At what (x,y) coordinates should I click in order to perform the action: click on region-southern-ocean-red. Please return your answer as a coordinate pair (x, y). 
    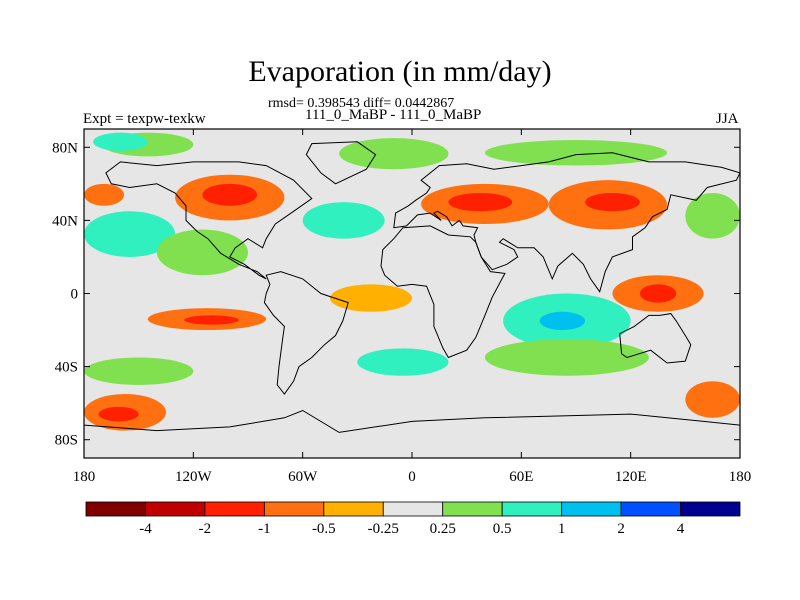
    Looking at the image, I should click on (118, 414).